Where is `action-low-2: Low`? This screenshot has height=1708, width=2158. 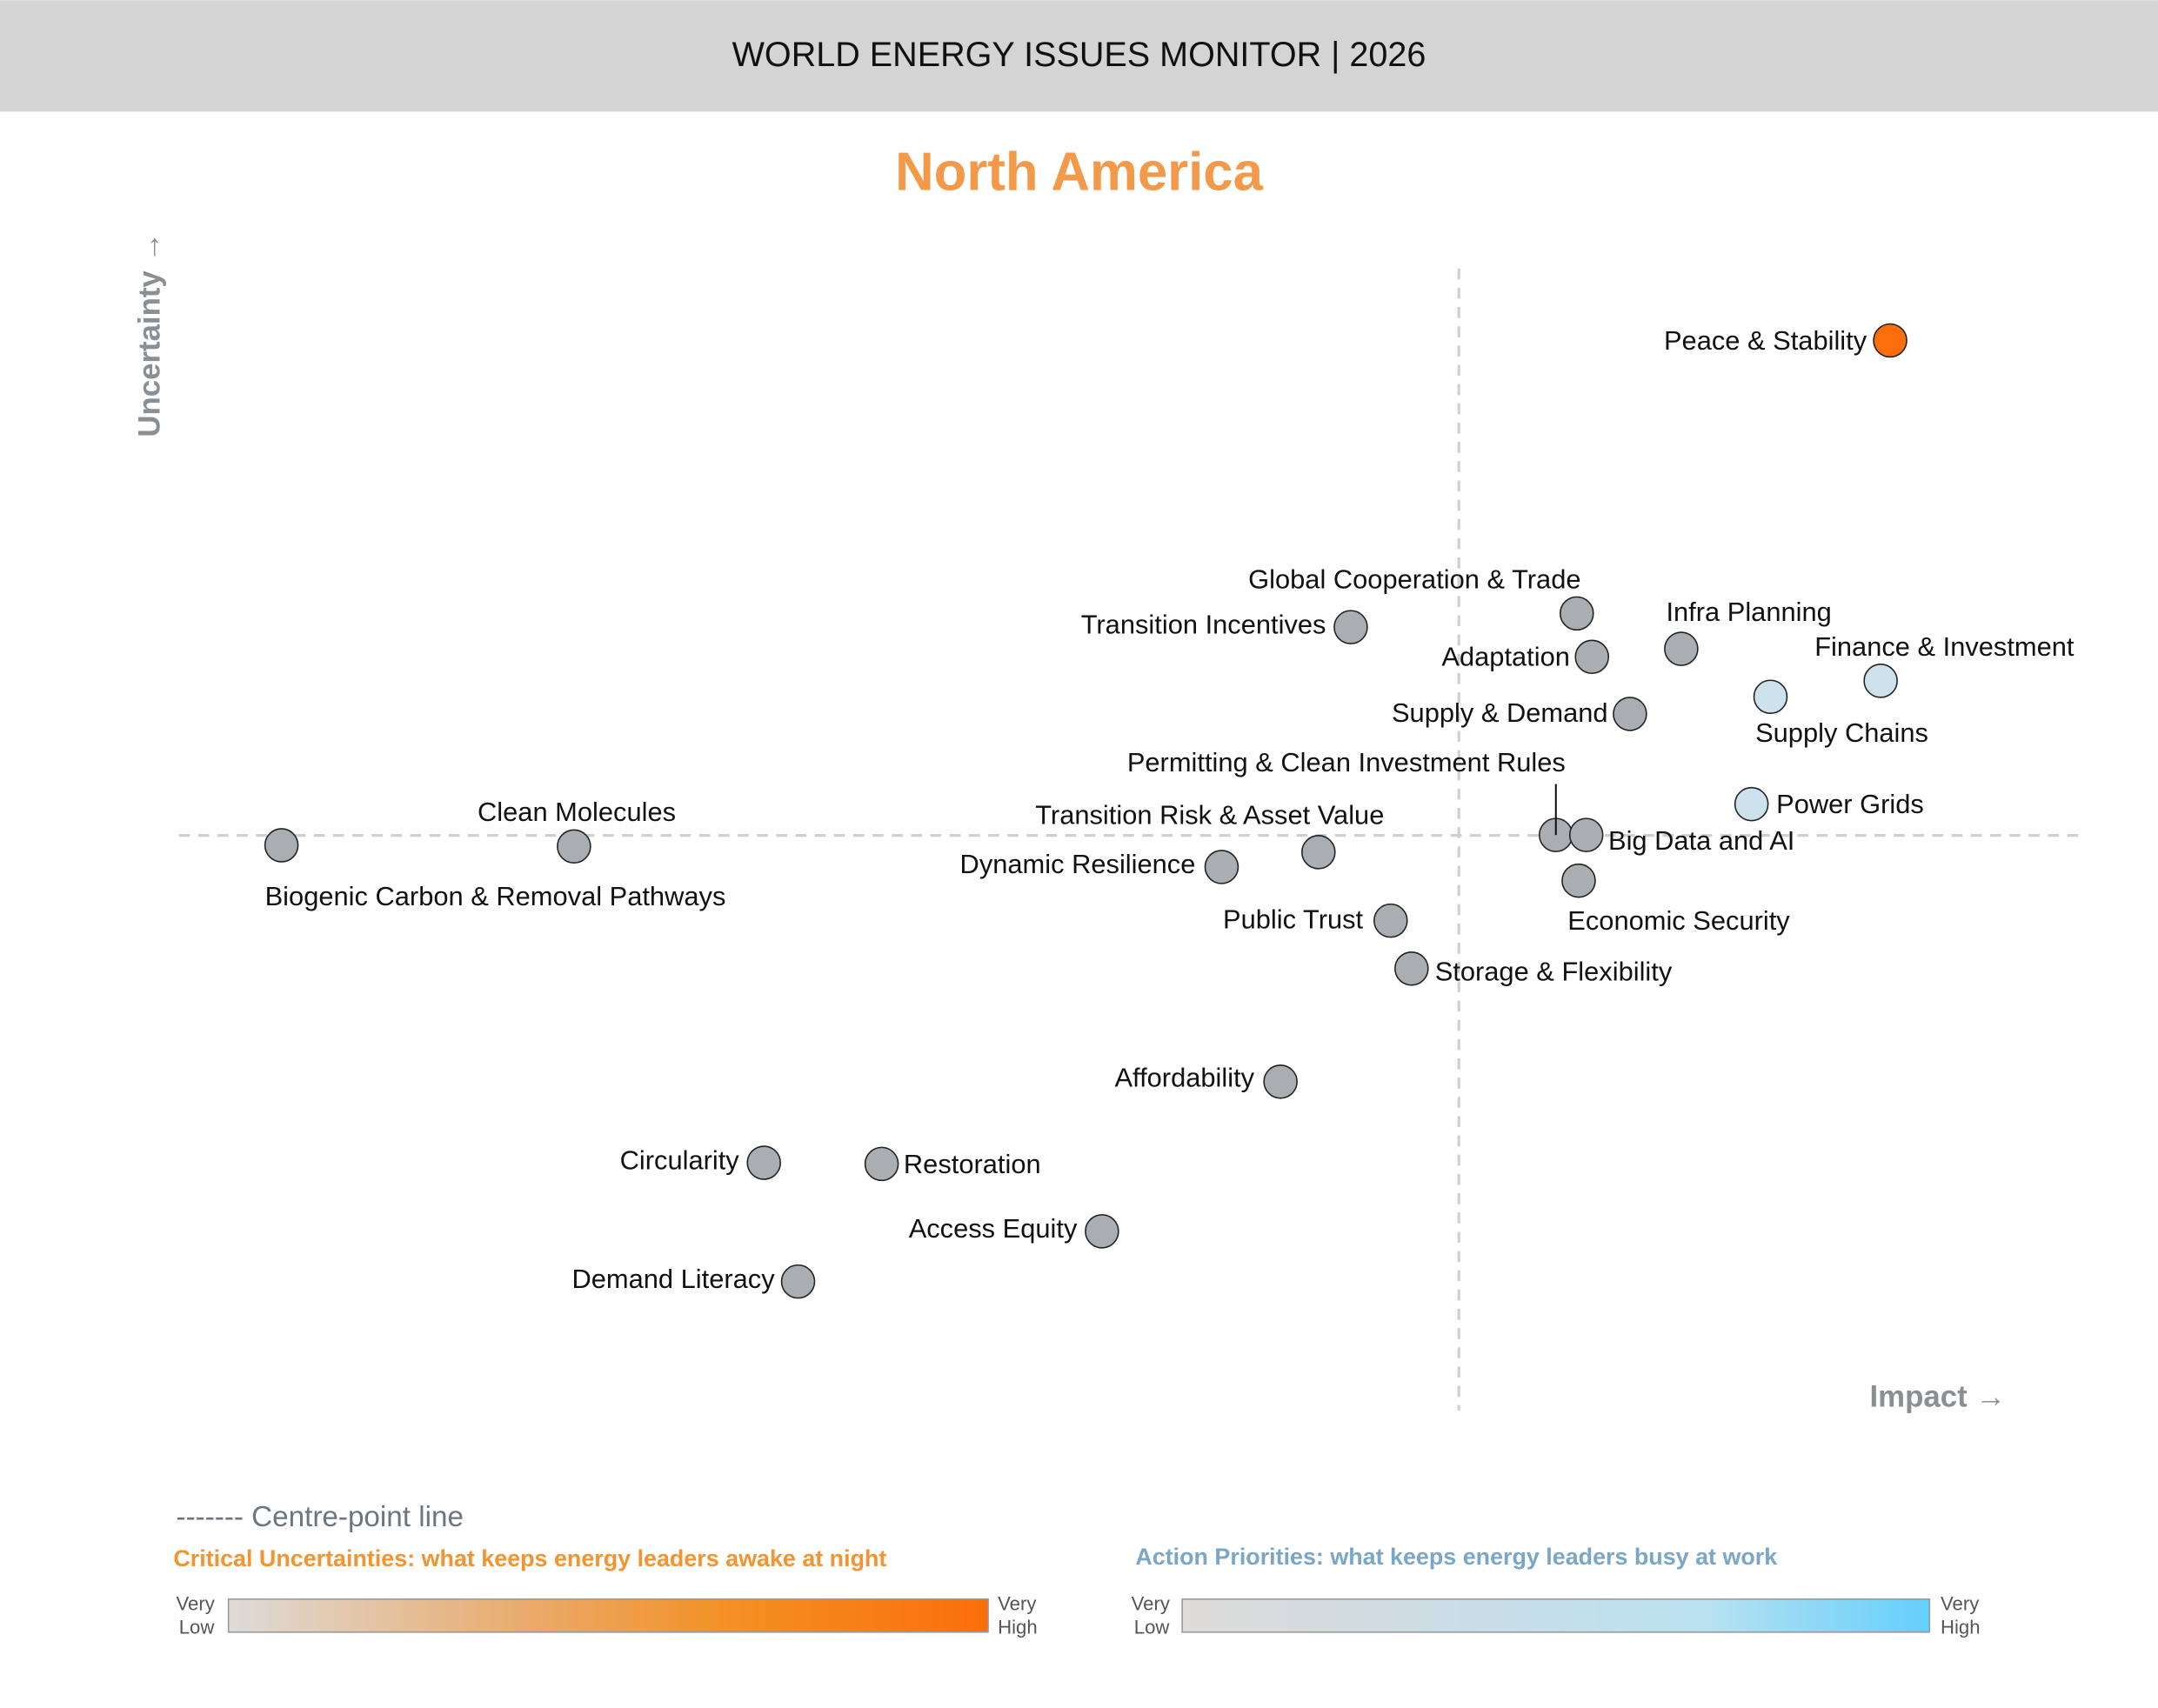 action-low-2: Low is located at coordinates (1152, 1627).